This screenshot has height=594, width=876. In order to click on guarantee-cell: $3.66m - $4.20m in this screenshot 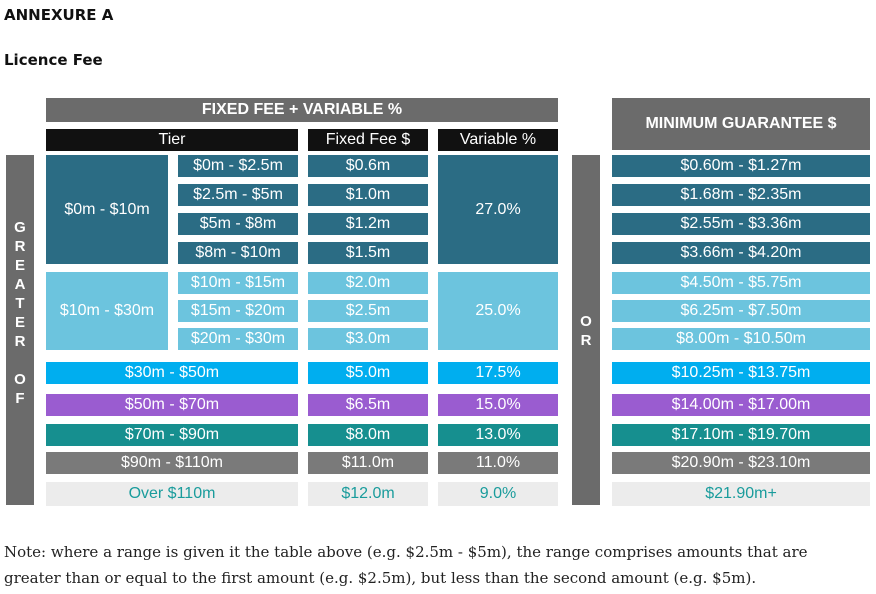, I will do `click(741, 253)`.